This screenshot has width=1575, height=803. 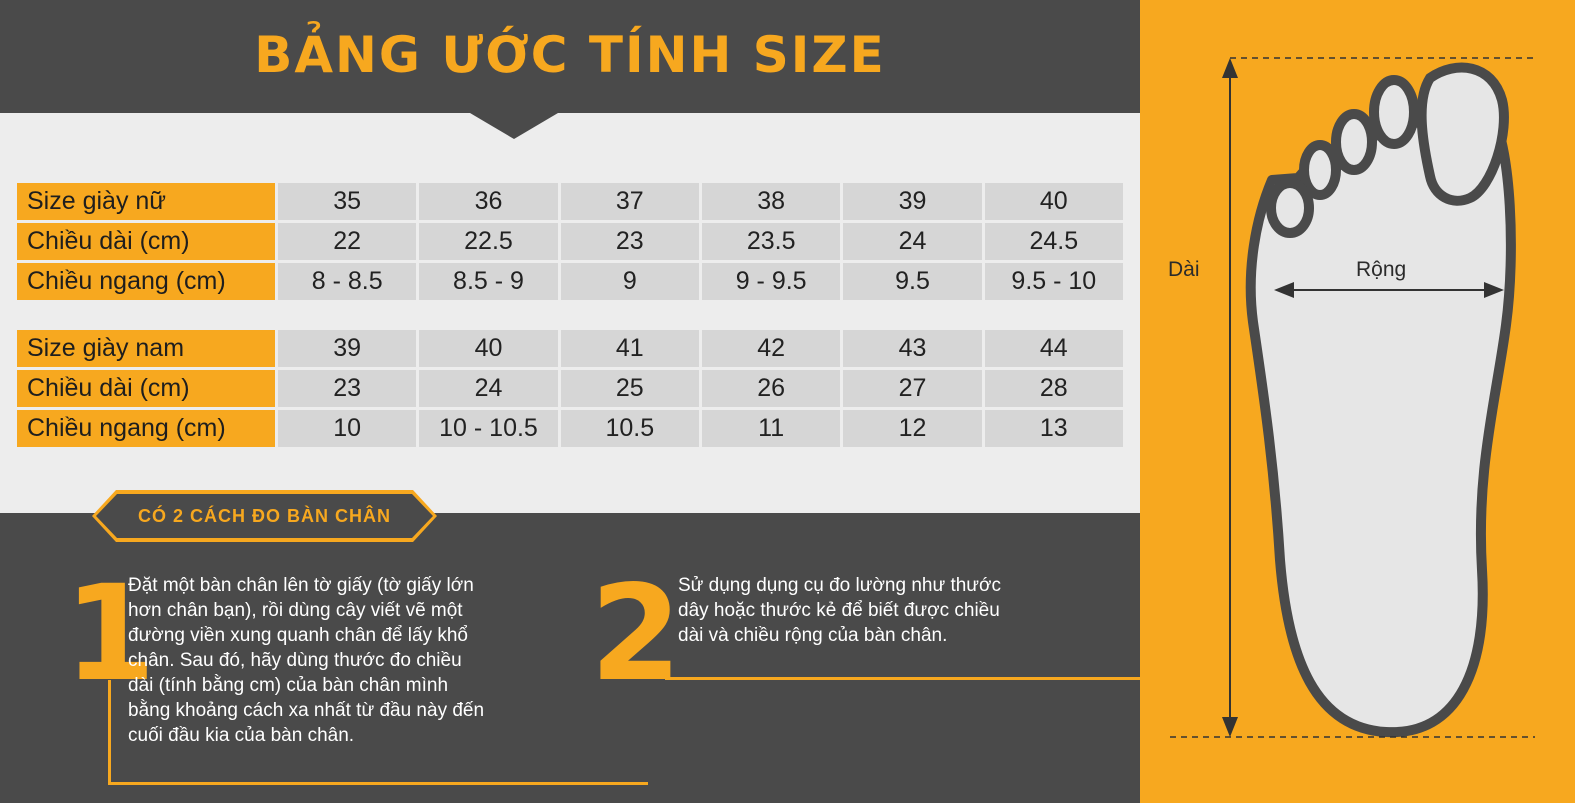 I want to click on table-row: Chiều dài (cm) 23 24 25 26 27 28, so click(x=570, y=388).